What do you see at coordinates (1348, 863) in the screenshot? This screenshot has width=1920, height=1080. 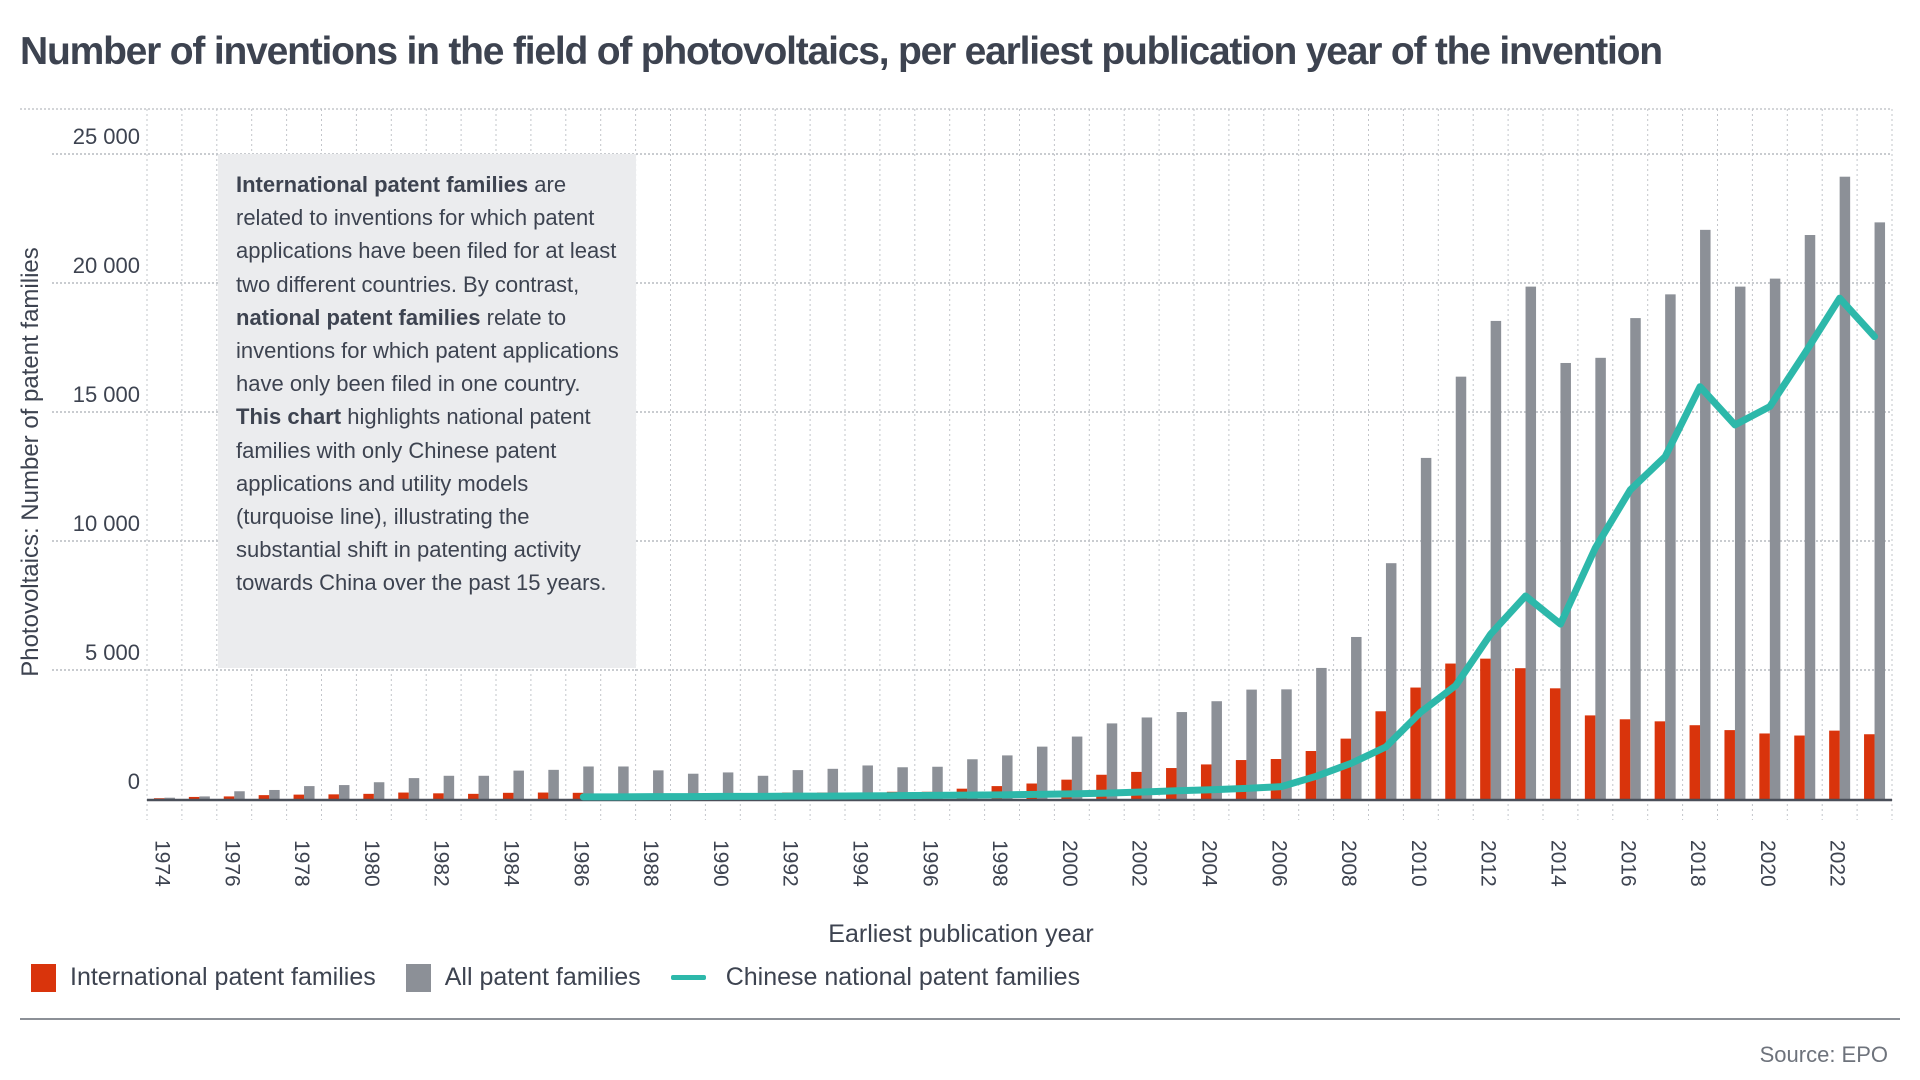 I see `x-tick-label: 2008` at bounding box center [1348, 863].